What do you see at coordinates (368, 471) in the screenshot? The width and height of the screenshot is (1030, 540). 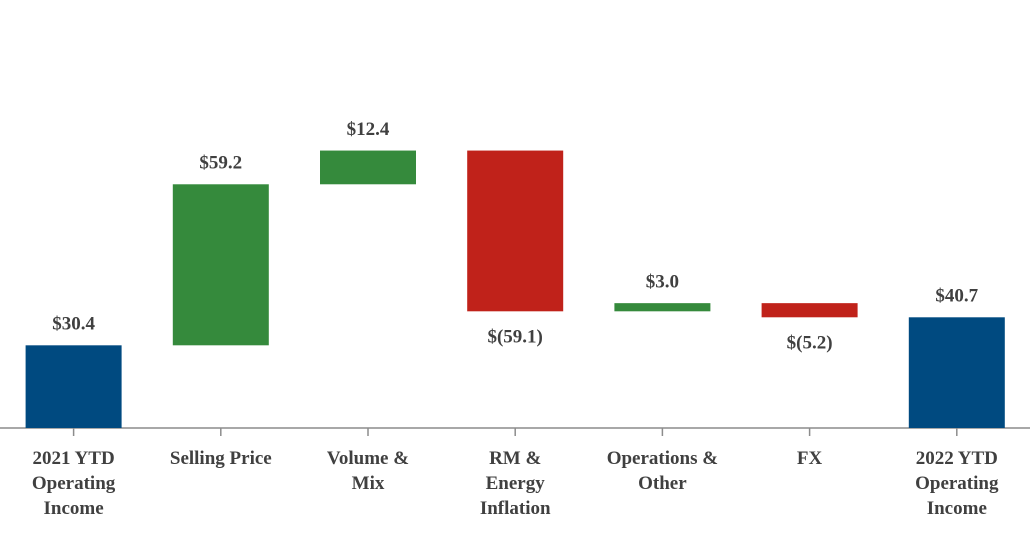 I see `x-tick-label: Volume & Mix` at bounding box center [368, 471].